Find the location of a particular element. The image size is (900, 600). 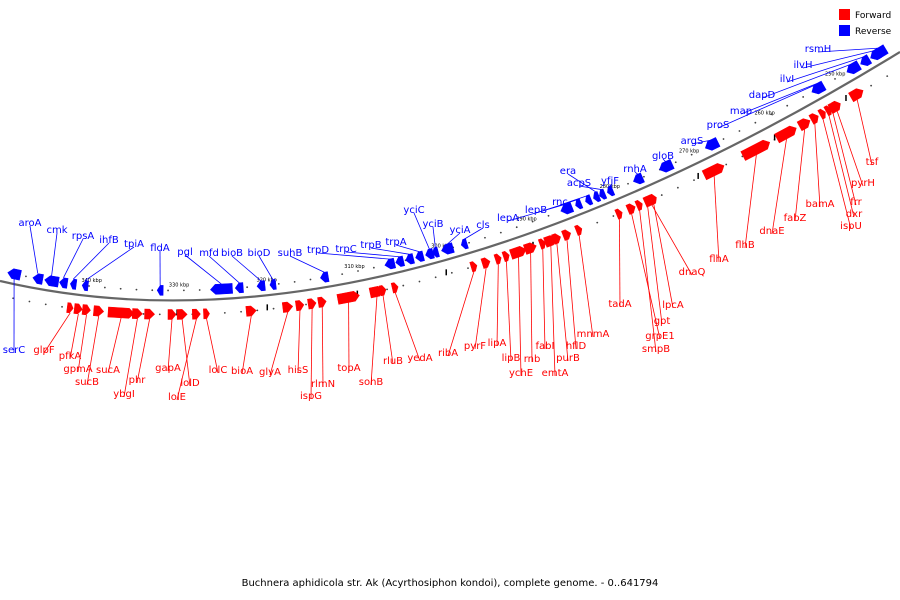

gene-sucA-arrow is located at coordinates (121, 312).